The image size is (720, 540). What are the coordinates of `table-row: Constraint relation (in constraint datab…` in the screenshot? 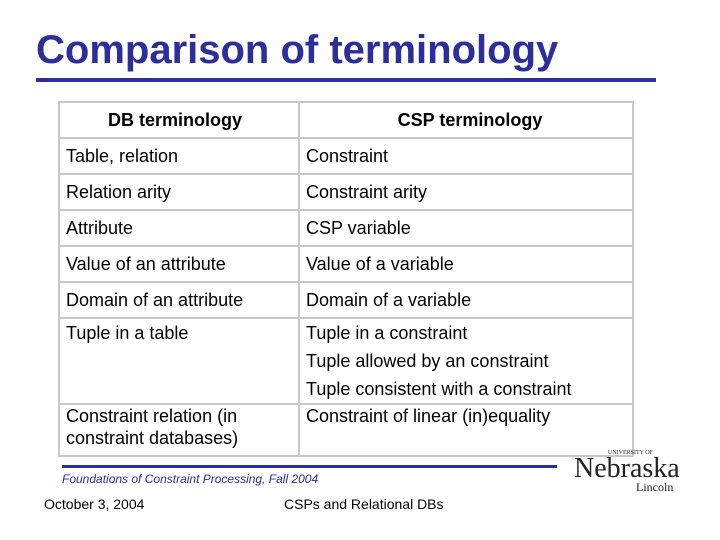 It's located at (346, 430).